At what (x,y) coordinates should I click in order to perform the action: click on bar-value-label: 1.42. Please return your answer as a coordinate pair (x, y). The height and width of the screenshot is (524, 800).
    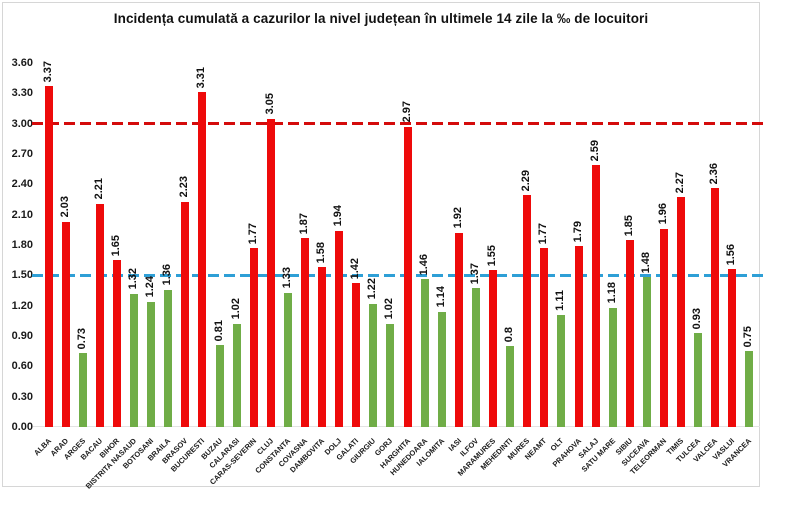
    Looking at the image, I should click on (355, 269).